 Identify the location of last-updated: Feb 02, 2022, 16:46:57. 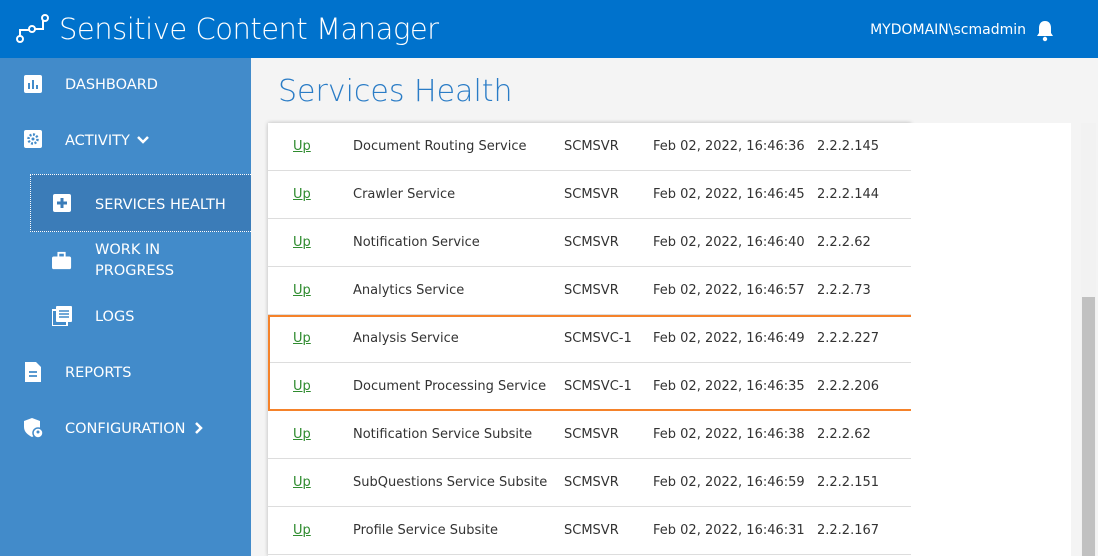
(729, 290).